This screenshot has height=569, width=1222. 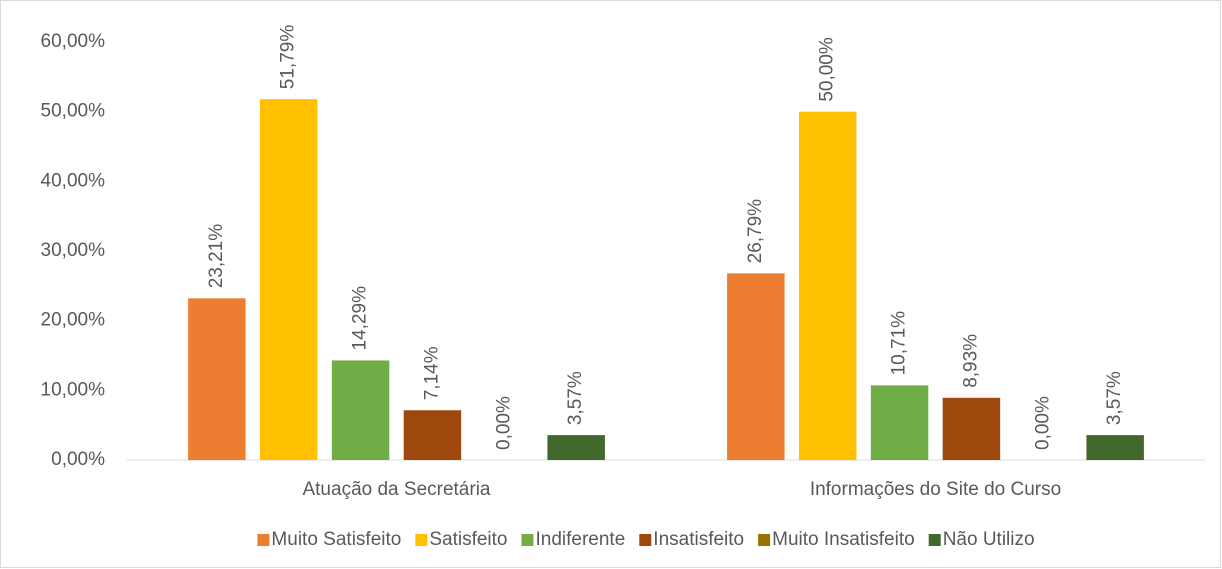 I want to click on y-tick-label: 50,00%, so click(x=73, y=111).